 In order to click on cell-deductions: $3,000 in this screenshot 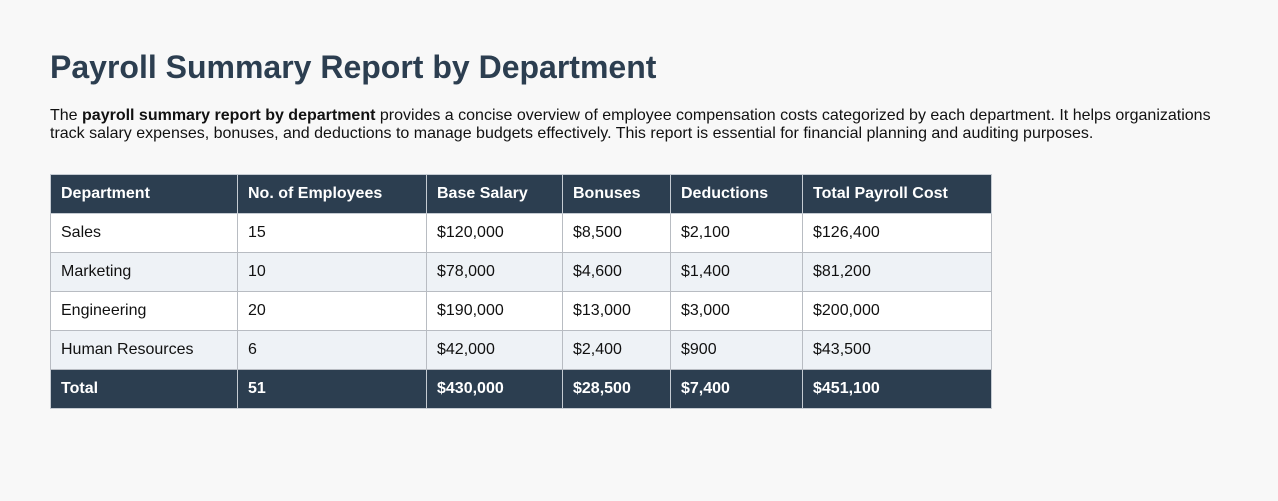, I will do `click(736, 311)`.